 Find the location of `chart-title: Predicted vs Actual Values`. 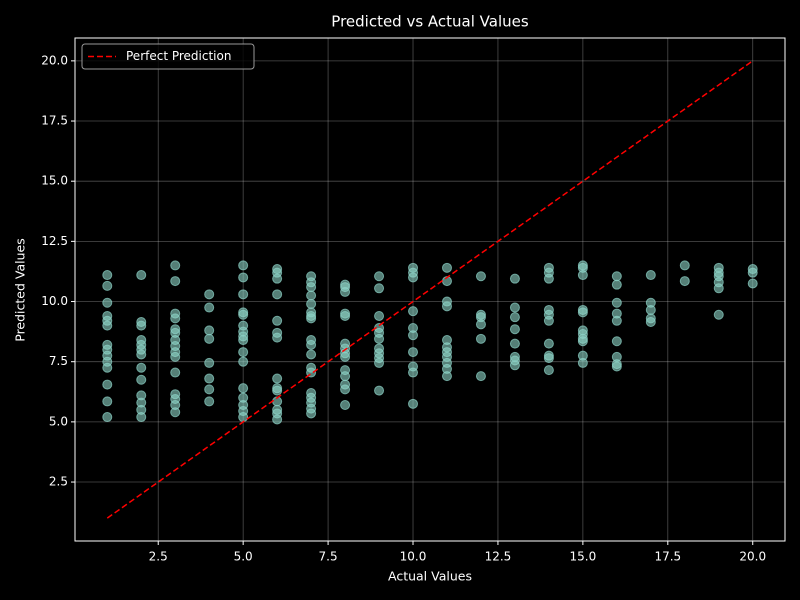

chart-title: Predicted vs Actual Values is located at coordinates (430, 22).